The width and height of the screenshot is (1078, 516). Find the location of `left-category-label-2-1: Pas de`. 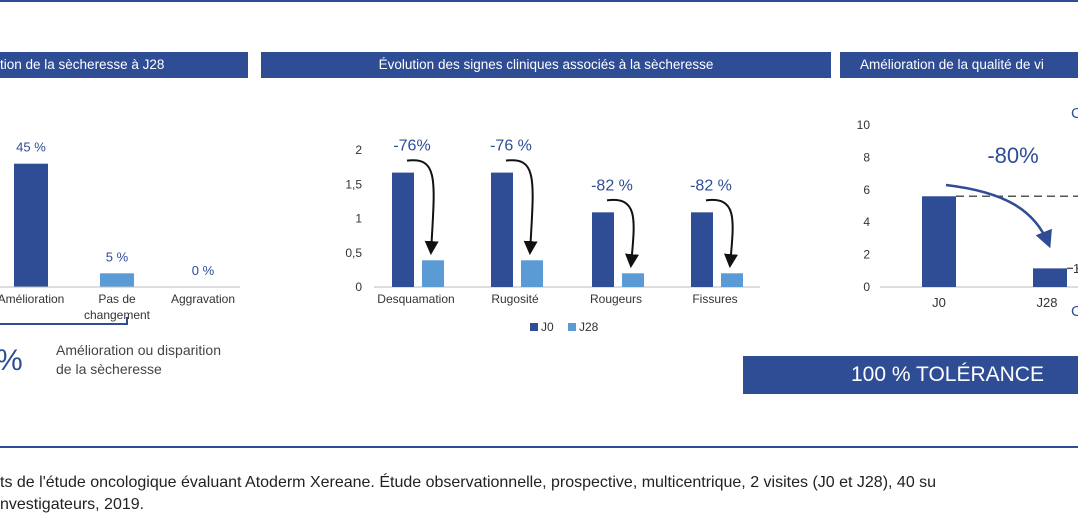

left-category-label-2-1: Pas de is located at coordinates (117, 299).